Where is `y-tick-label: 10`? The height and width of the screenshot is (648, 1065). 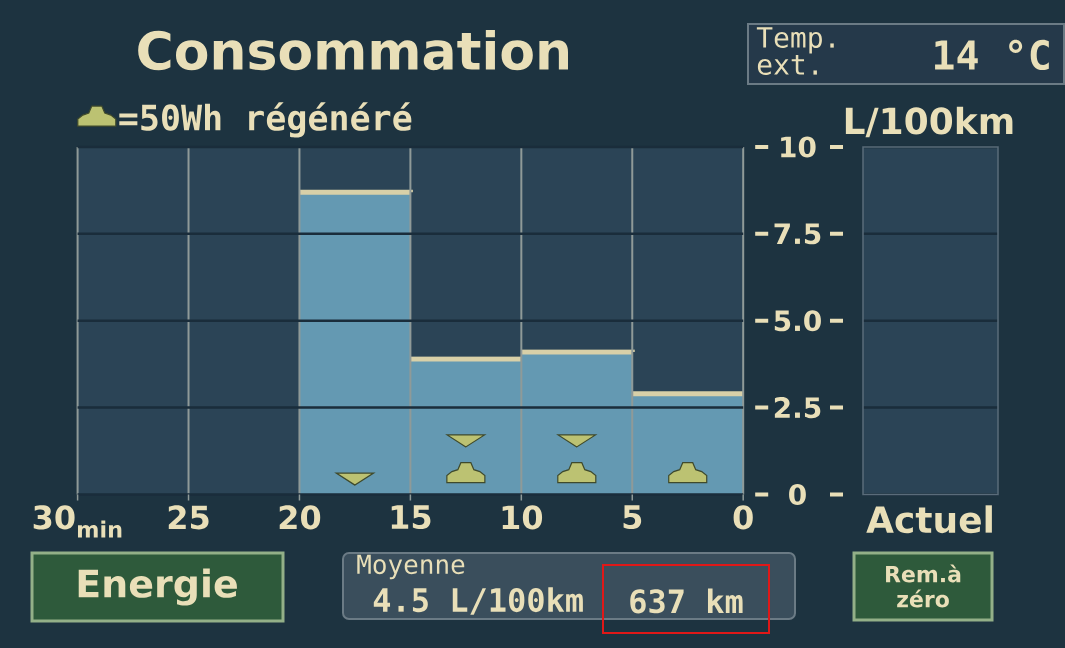 y-tick-label: 10 is located at coordinates (798, 147).